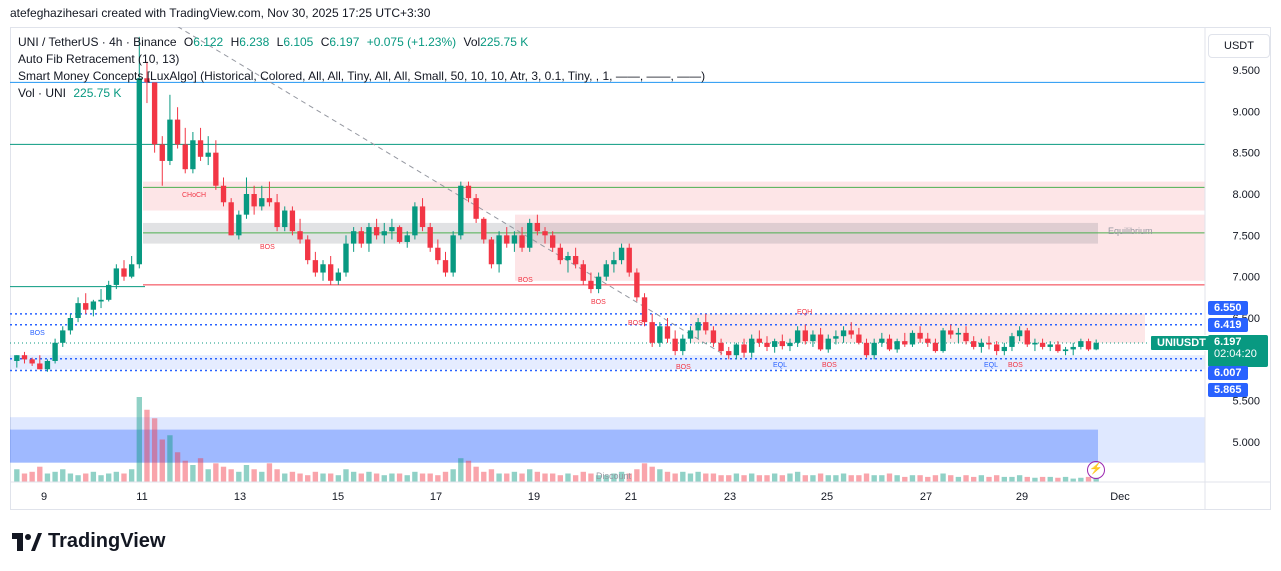  I want to click on legend-change: +0.075 (+1.23%), so click(411, 42).